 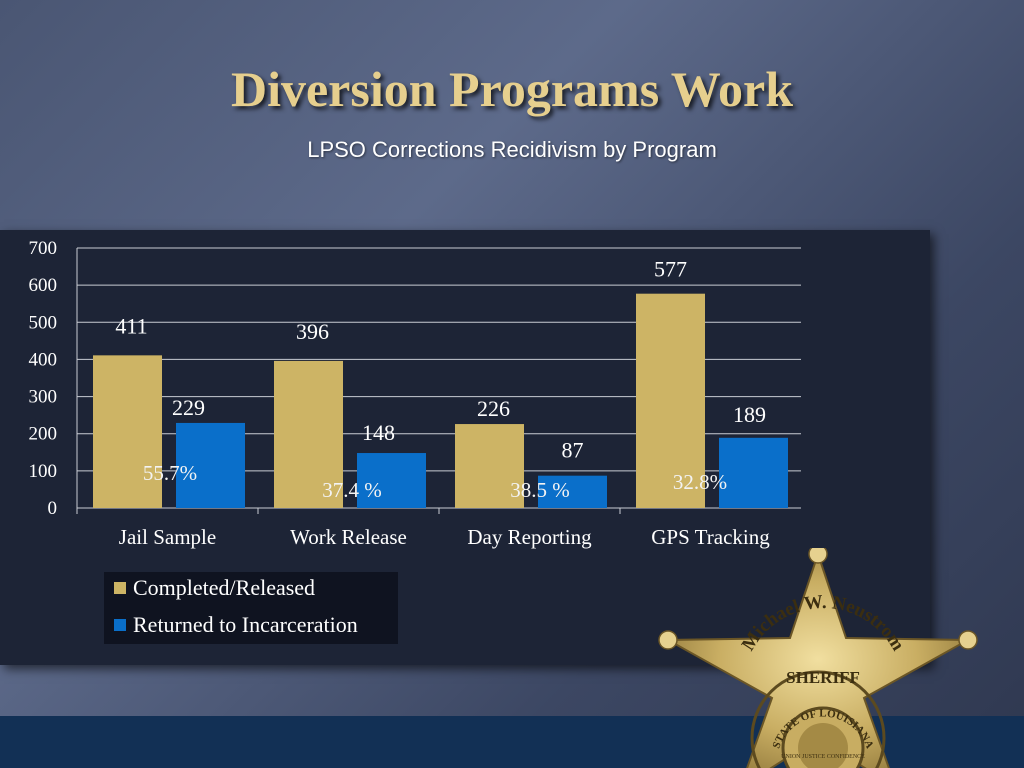 I want to click on data-label: 396, so click(x=312, y=331).